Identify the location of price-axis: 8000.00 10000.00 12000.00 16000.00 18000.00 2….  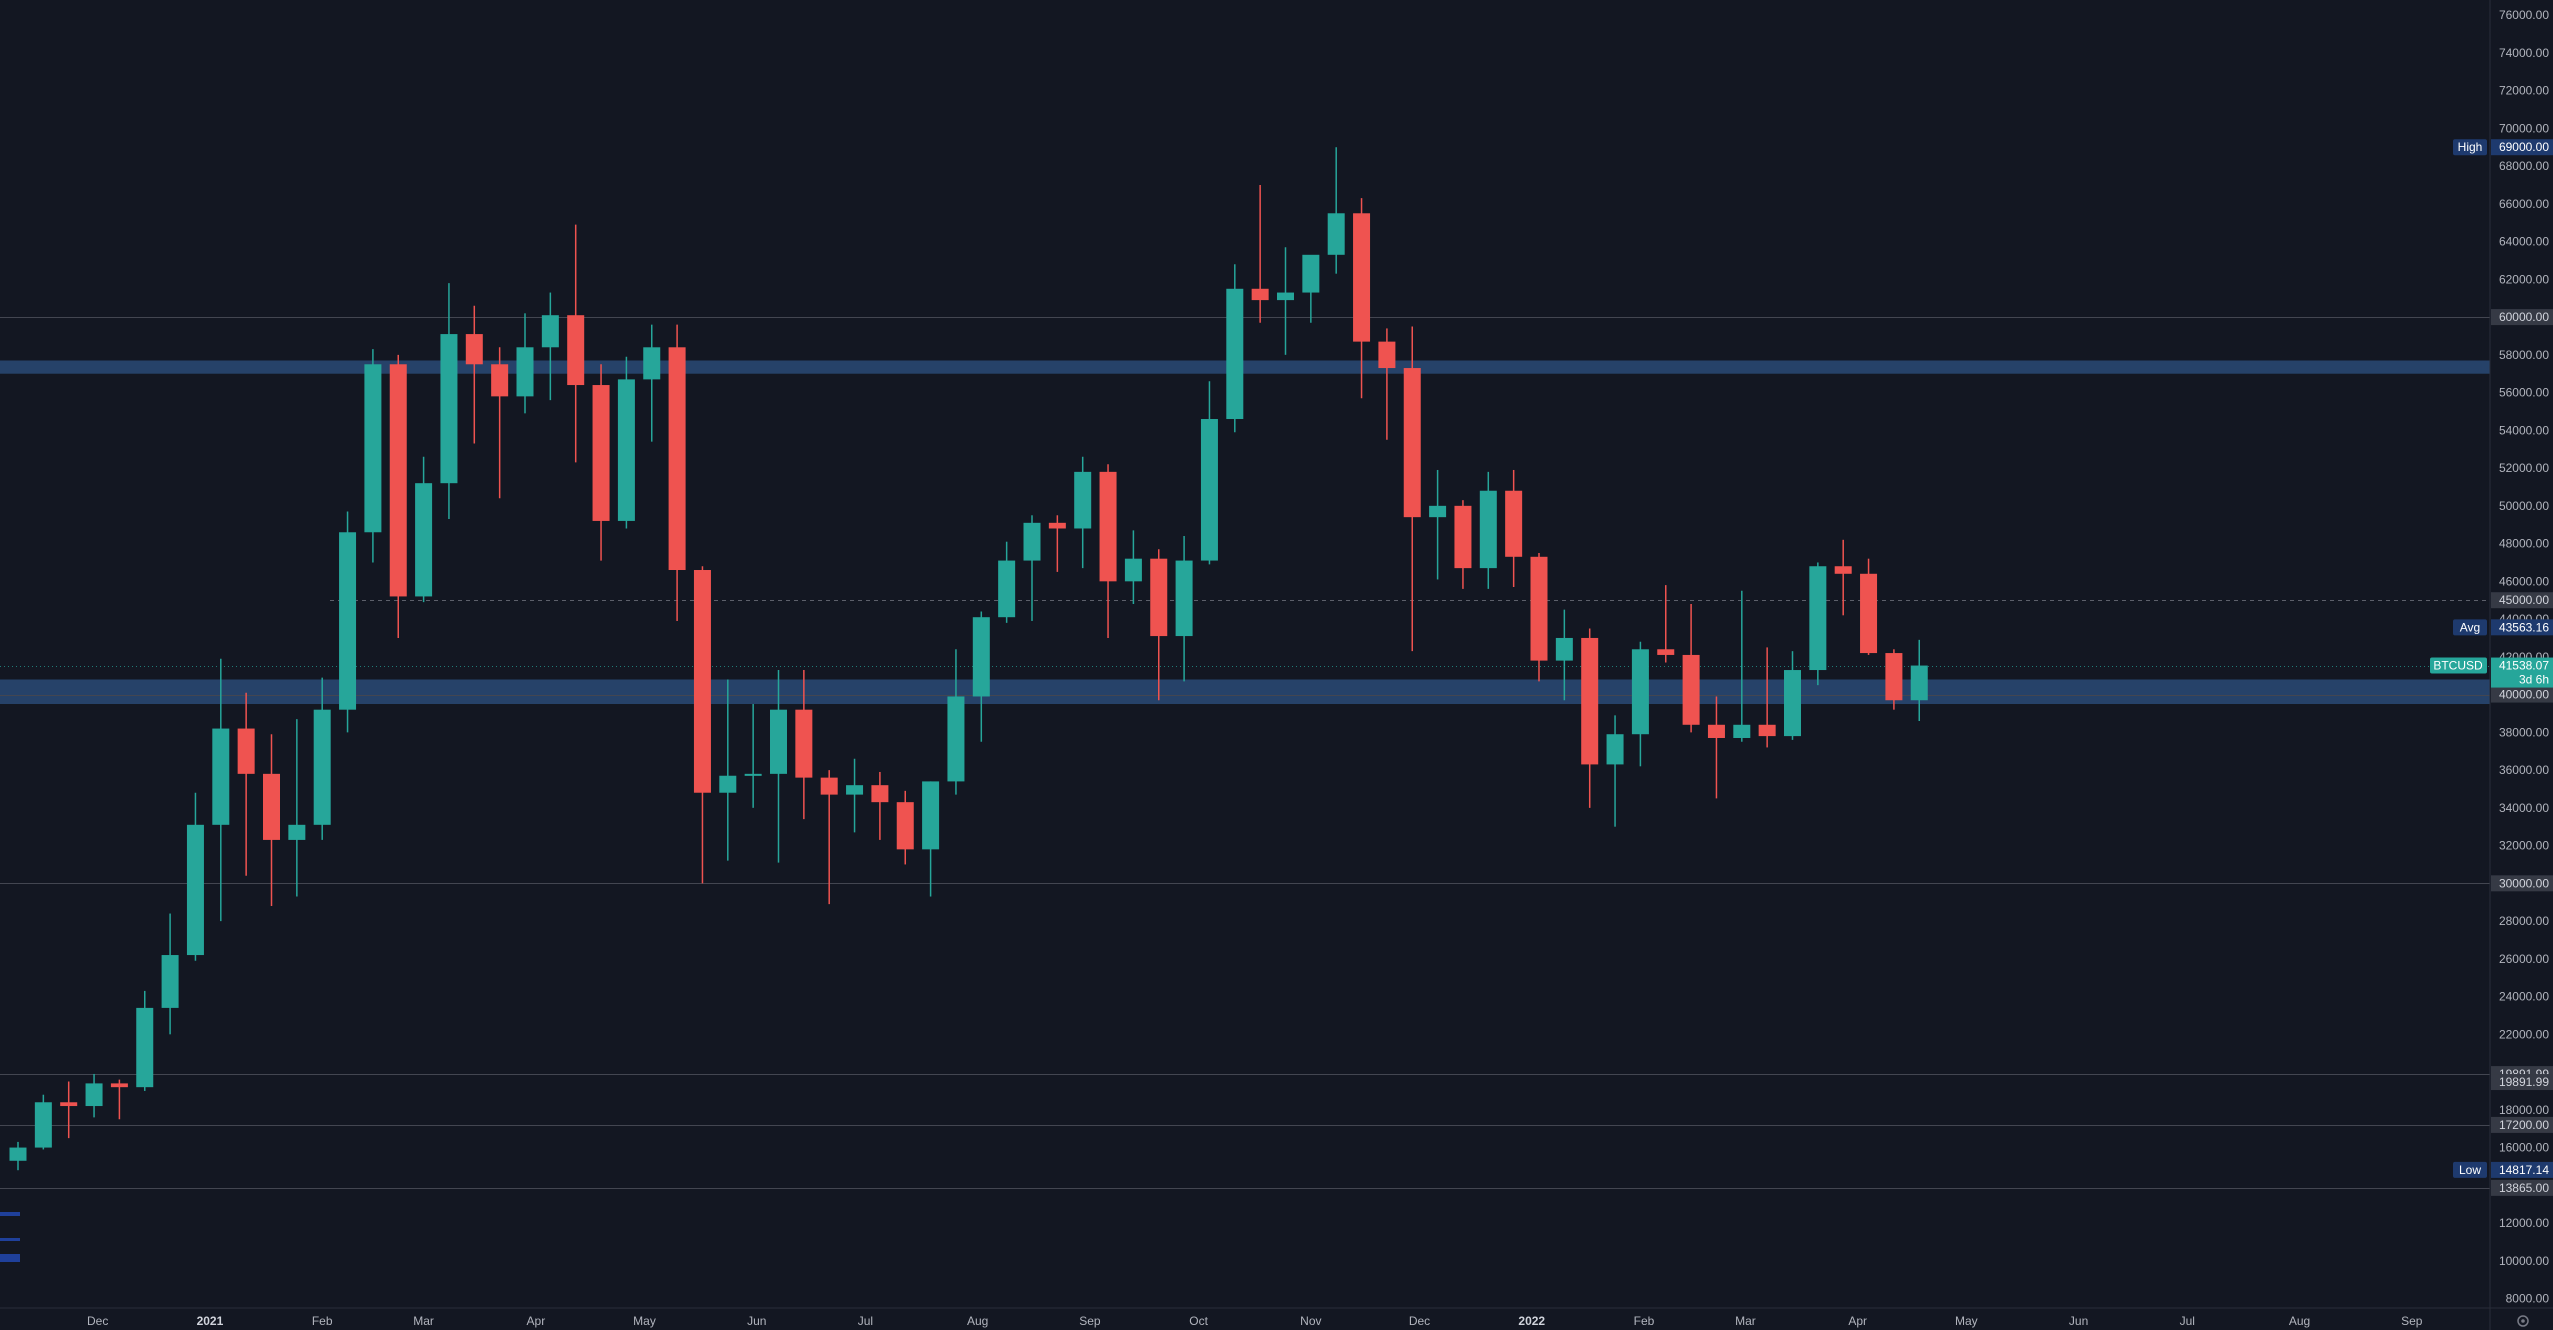
(2524, 656).